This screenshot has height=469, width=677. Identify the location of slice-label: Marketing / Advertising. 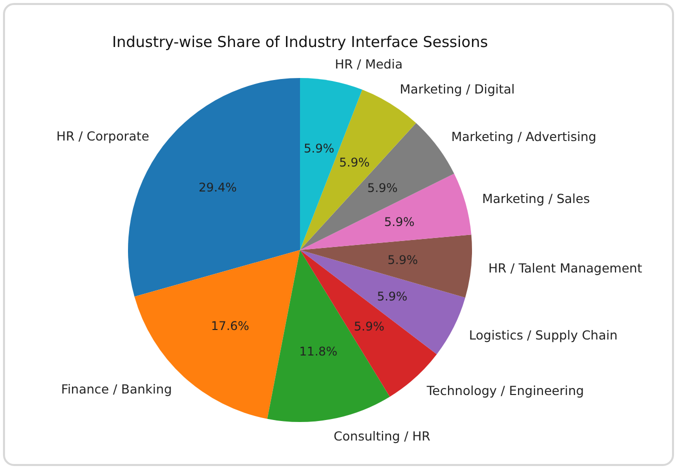
(523, 136).